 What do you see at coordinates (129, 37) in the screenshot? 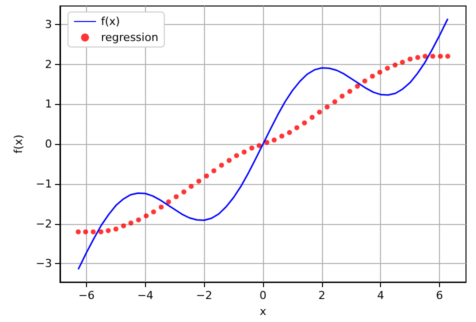
I see `legend-label: regression` at bounding box center [129, 37].